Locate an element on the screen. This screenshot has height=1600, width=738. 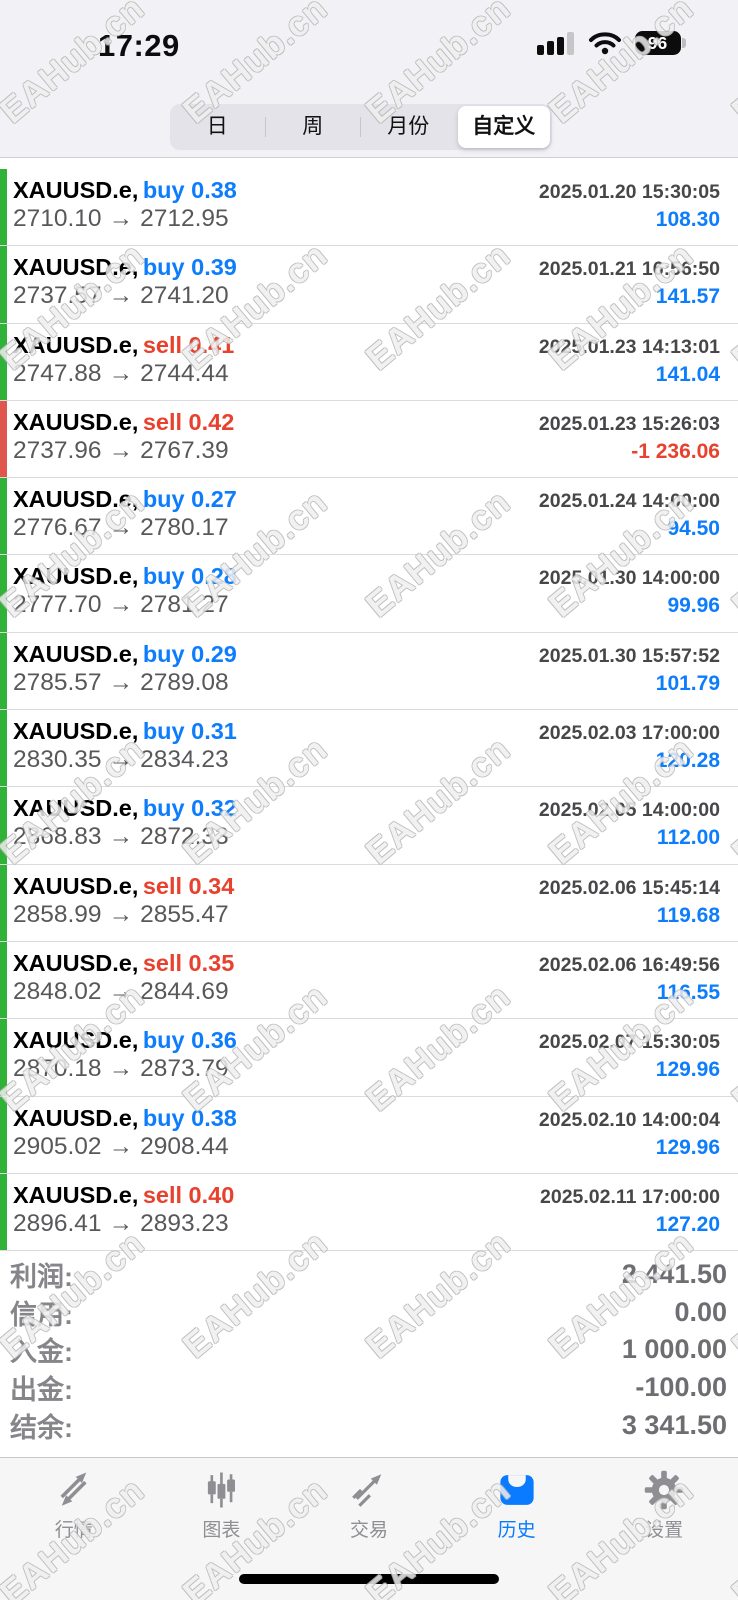
trade-datetime: 2025.02.05 14:00:00 is located at coordinates (629, 810).